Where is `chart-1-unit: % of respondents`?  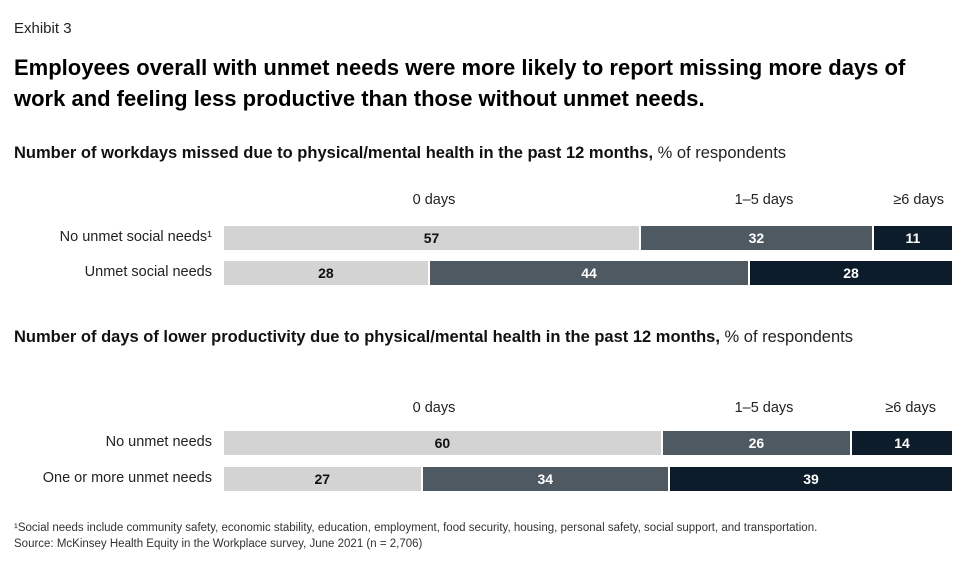 chart-1-unit: % of respondents is located at coordinates (720, 153).